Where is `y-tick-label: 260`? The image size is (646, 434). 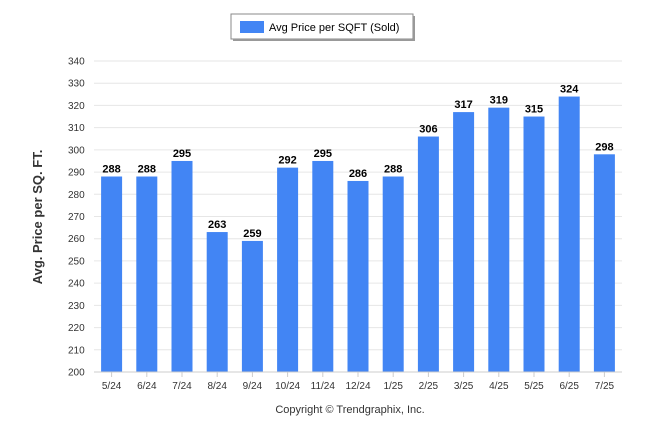
y-tick-label: 260 is located at coordinates (76, 239).